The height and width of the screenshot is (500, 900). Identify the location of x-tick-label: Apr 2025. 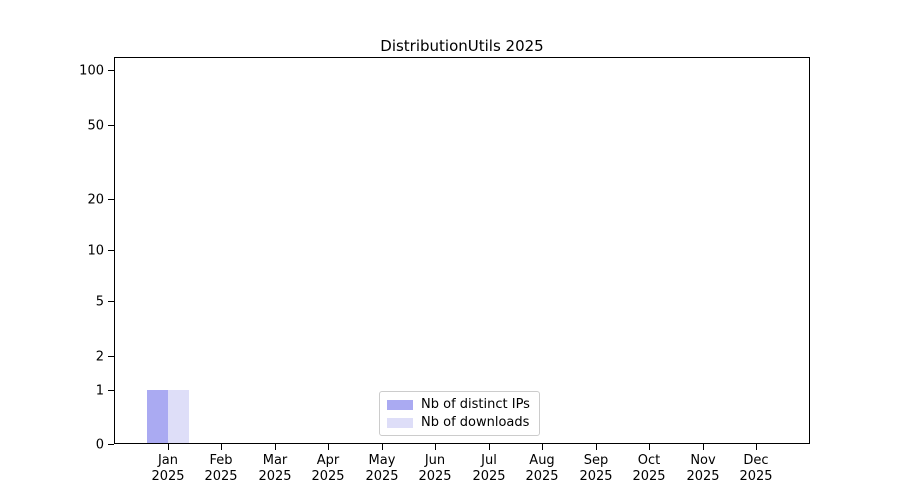
(328, 468).